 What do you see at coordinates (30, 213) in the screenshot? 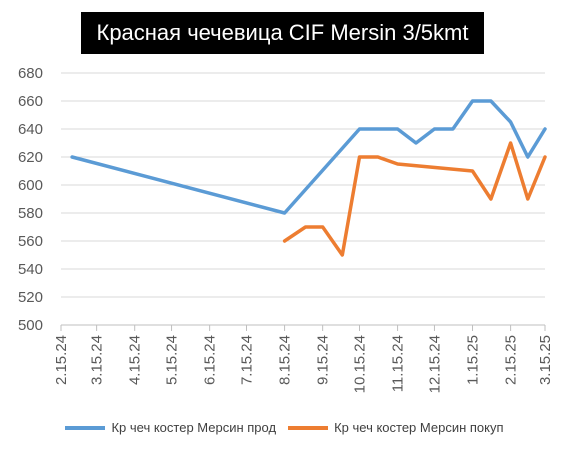
I see `y-tick-label: 580` at bounding box center [30, 213].